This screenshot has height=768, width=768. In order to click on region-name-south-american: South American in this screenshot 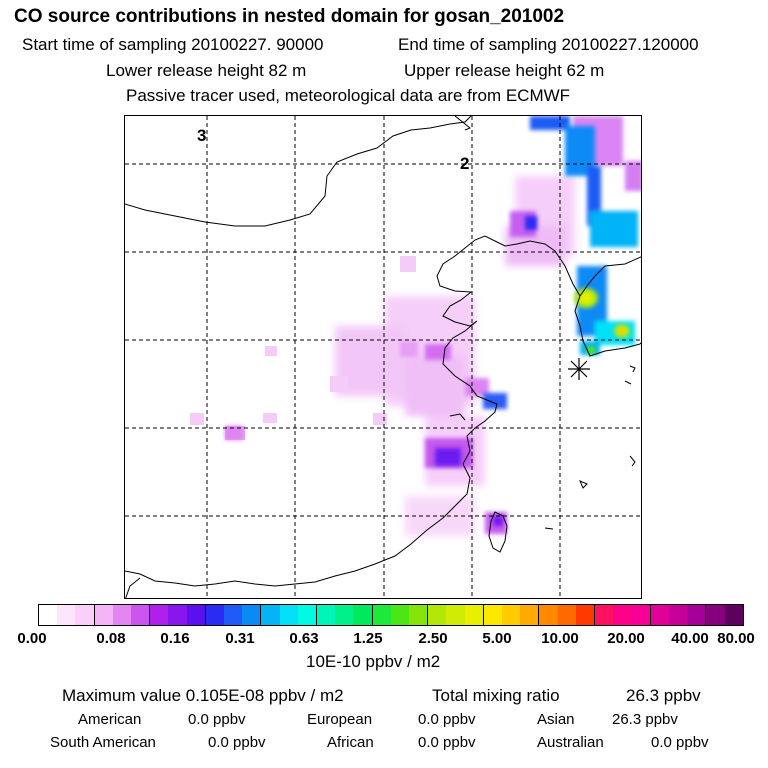, I will do `click(103, 742)`.